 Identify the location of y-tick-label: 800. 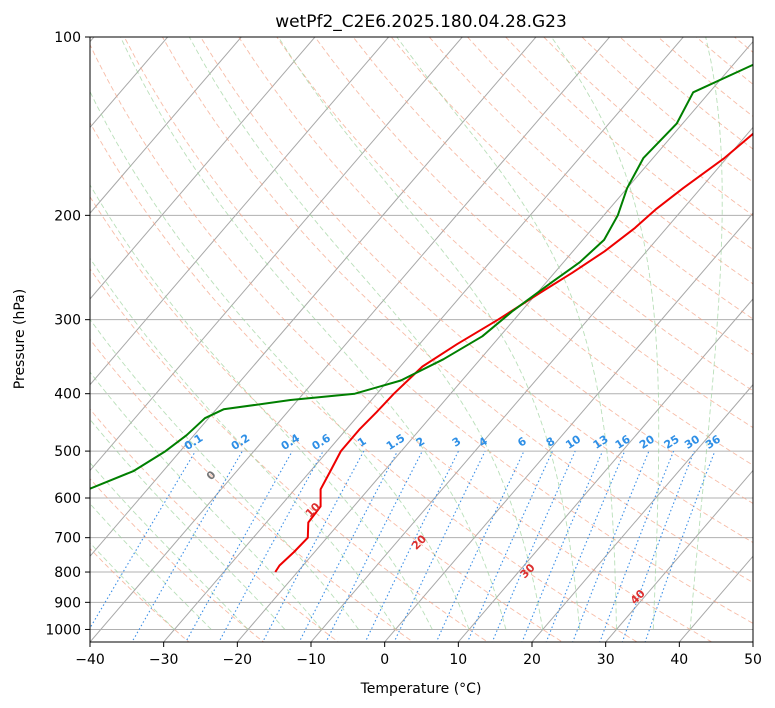
(67, 573).